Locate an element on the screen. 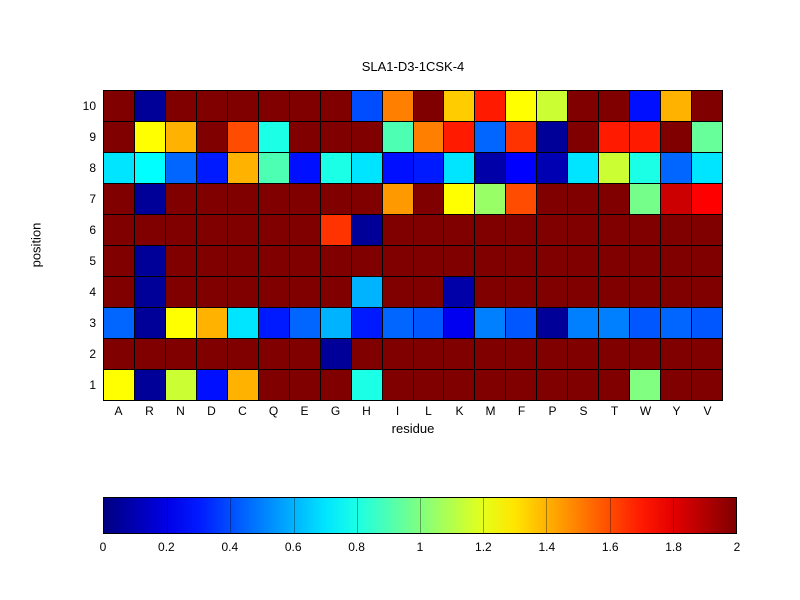  colorbar is located at coordinates (420, 515).